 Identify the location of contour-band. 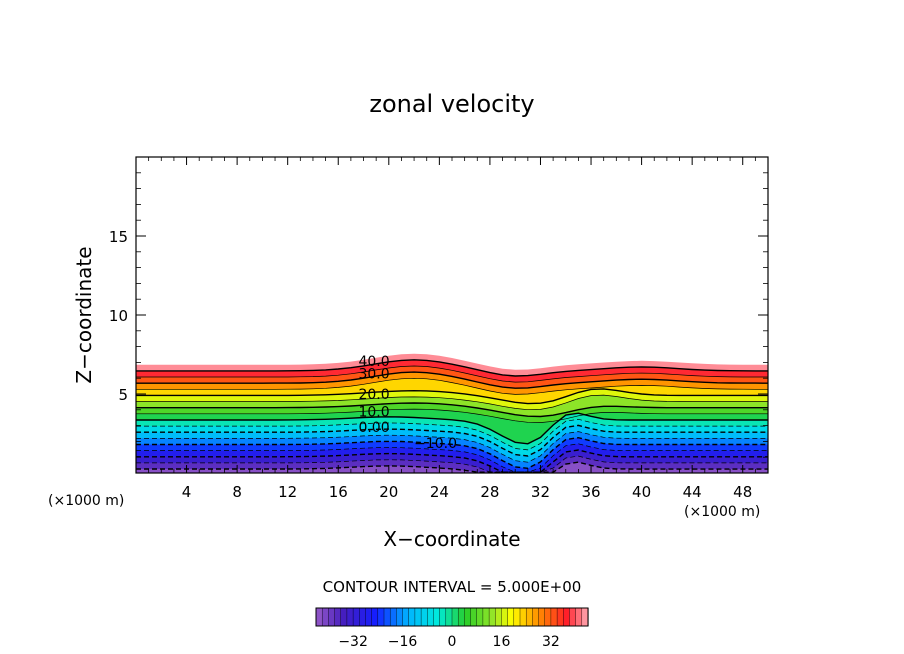
(452, 467).